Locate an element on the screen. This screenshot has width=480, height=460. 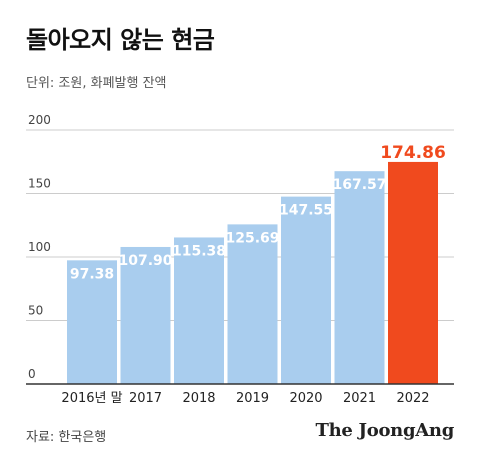
bar-value-label: 107.90 is located at coordinates (145, 261).